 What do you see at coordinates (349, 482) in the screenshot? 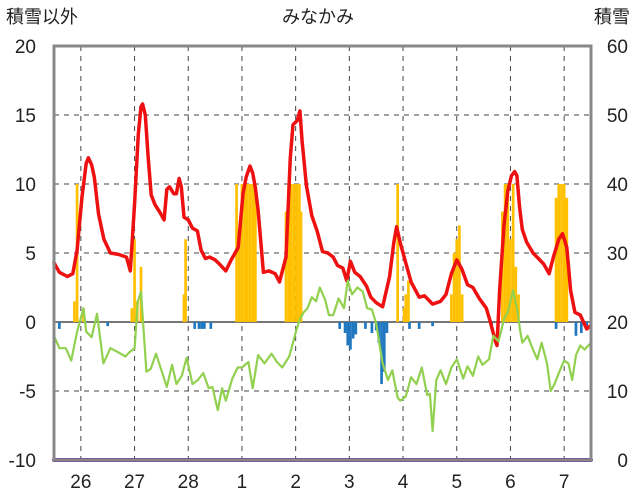
I see `x-tick-label: 3` at bounding box center [349, 482].